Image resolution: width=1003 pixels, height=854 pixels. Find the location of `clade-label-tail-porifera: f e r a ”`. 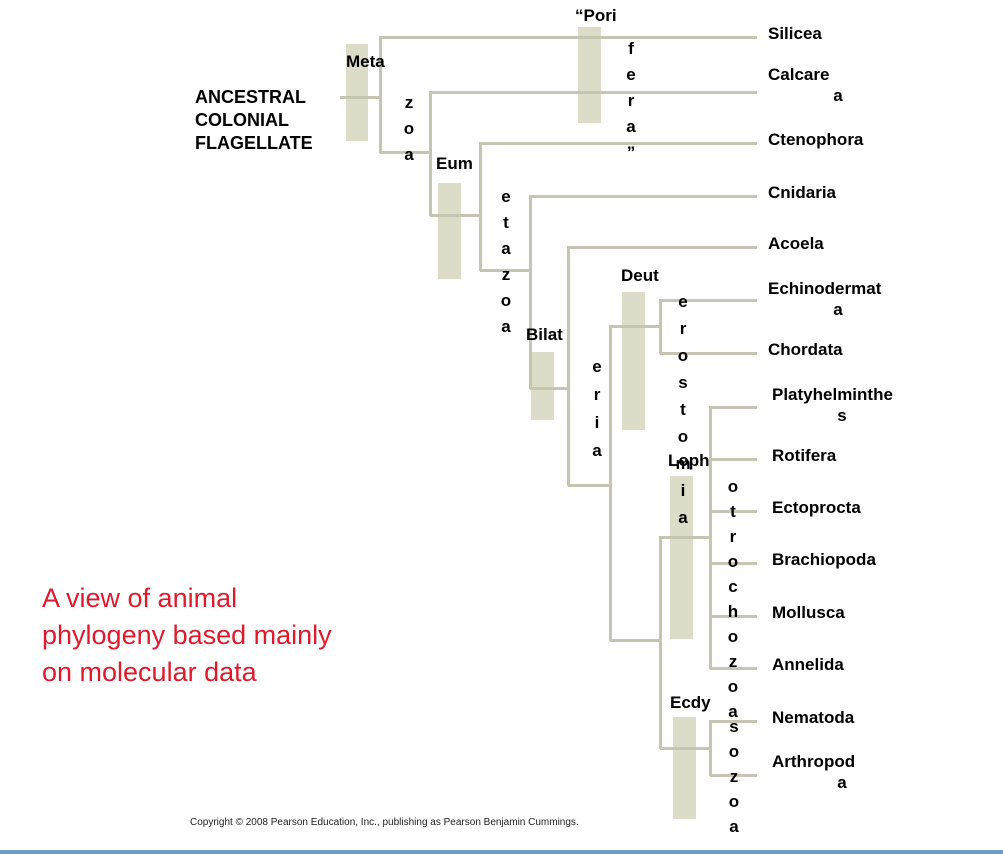

clade-label-tail-porifera: f e r a ” is located at coordinates (631, 100).